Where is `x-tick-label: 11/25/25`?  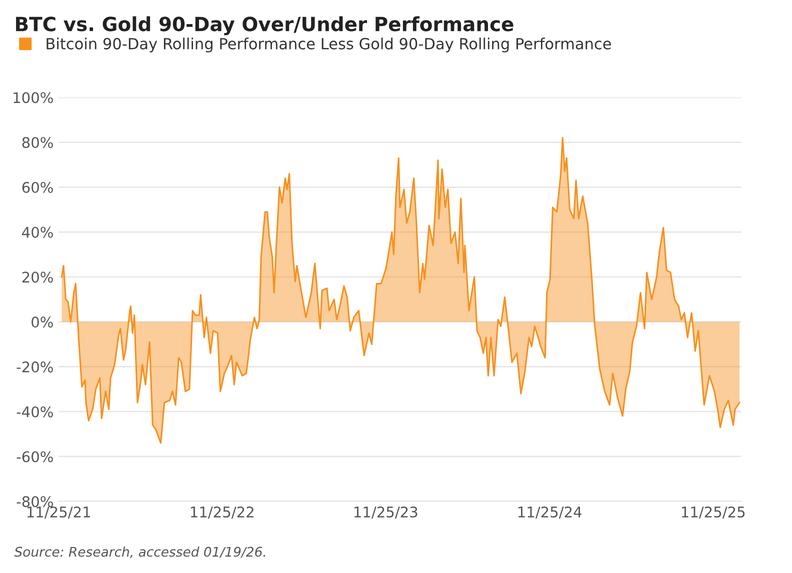
x-tick-label: 11/25/25 is located at coordinates (713, 512).